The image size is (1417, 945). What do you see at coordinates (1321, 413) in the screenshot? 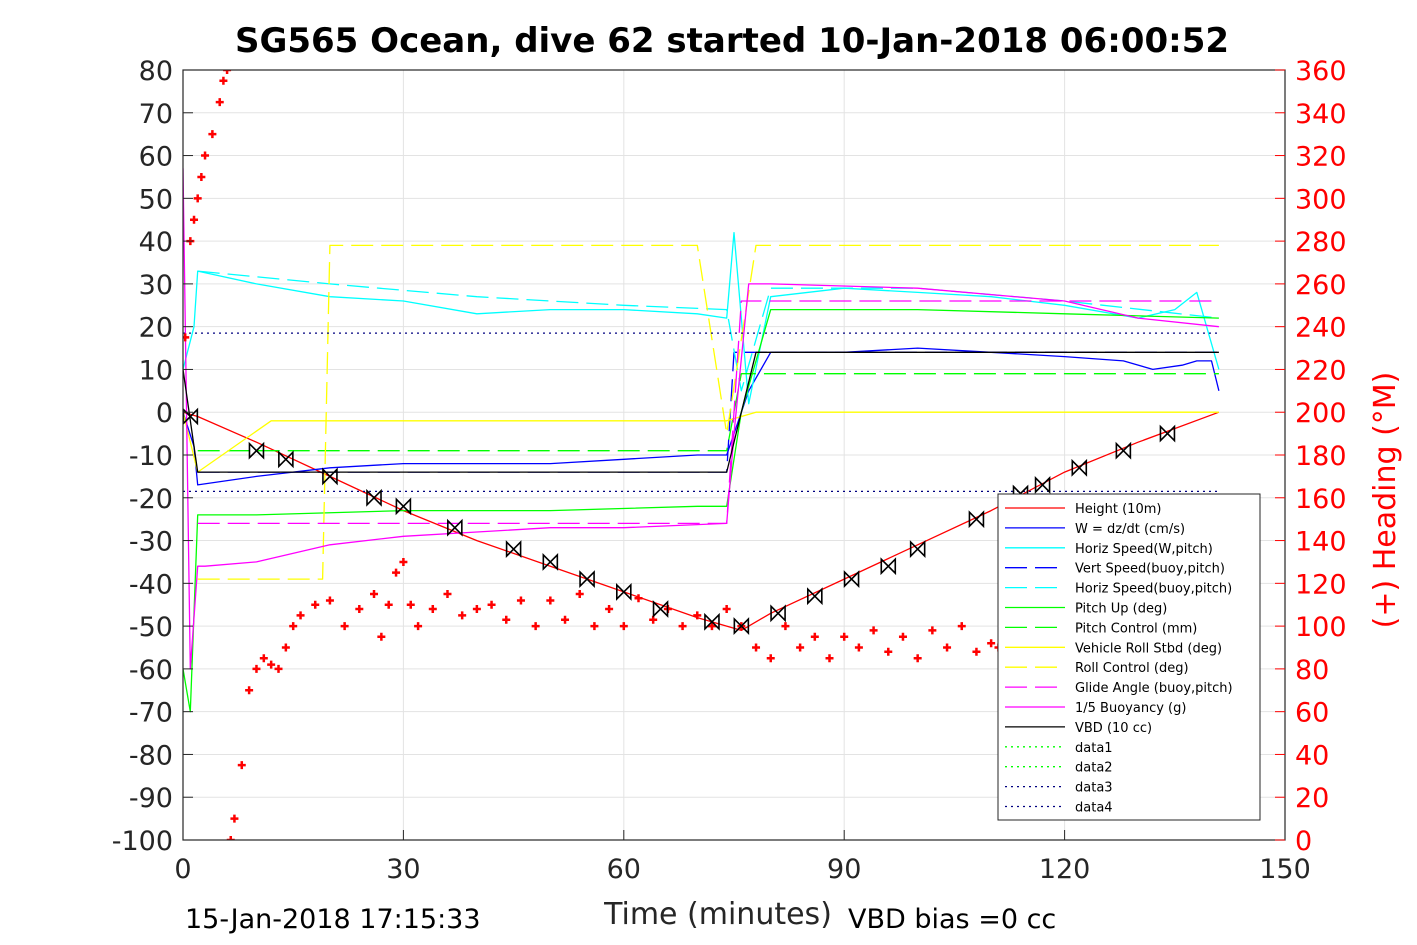
I see `y2-tick-label: 200` at bounding box center [1321, 413].